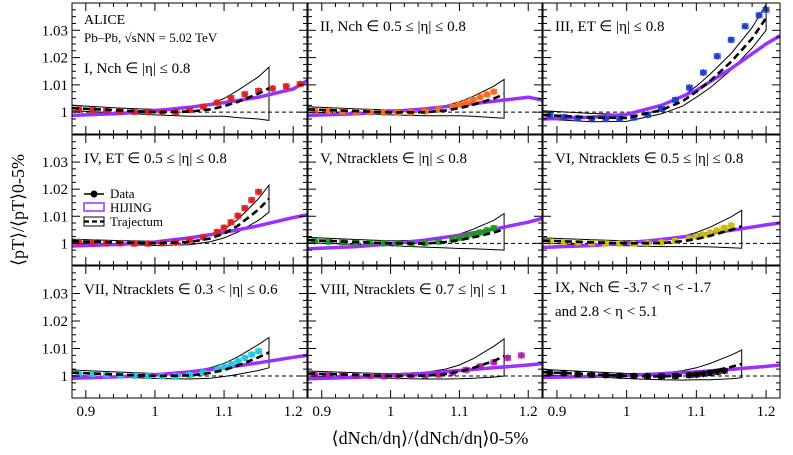 The image size is (793, 455). I want to click on panel-title: VII, Ntracklets ∈ 0.3 < |η| ≤ 0.6, so click(181, 290).